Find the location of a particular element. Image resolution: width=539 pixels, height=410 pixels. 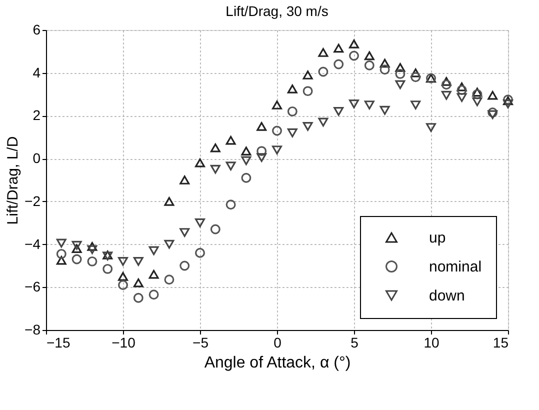

x-axis-title: Angle of Attack, α (°) is located at coordinates (277, 363).